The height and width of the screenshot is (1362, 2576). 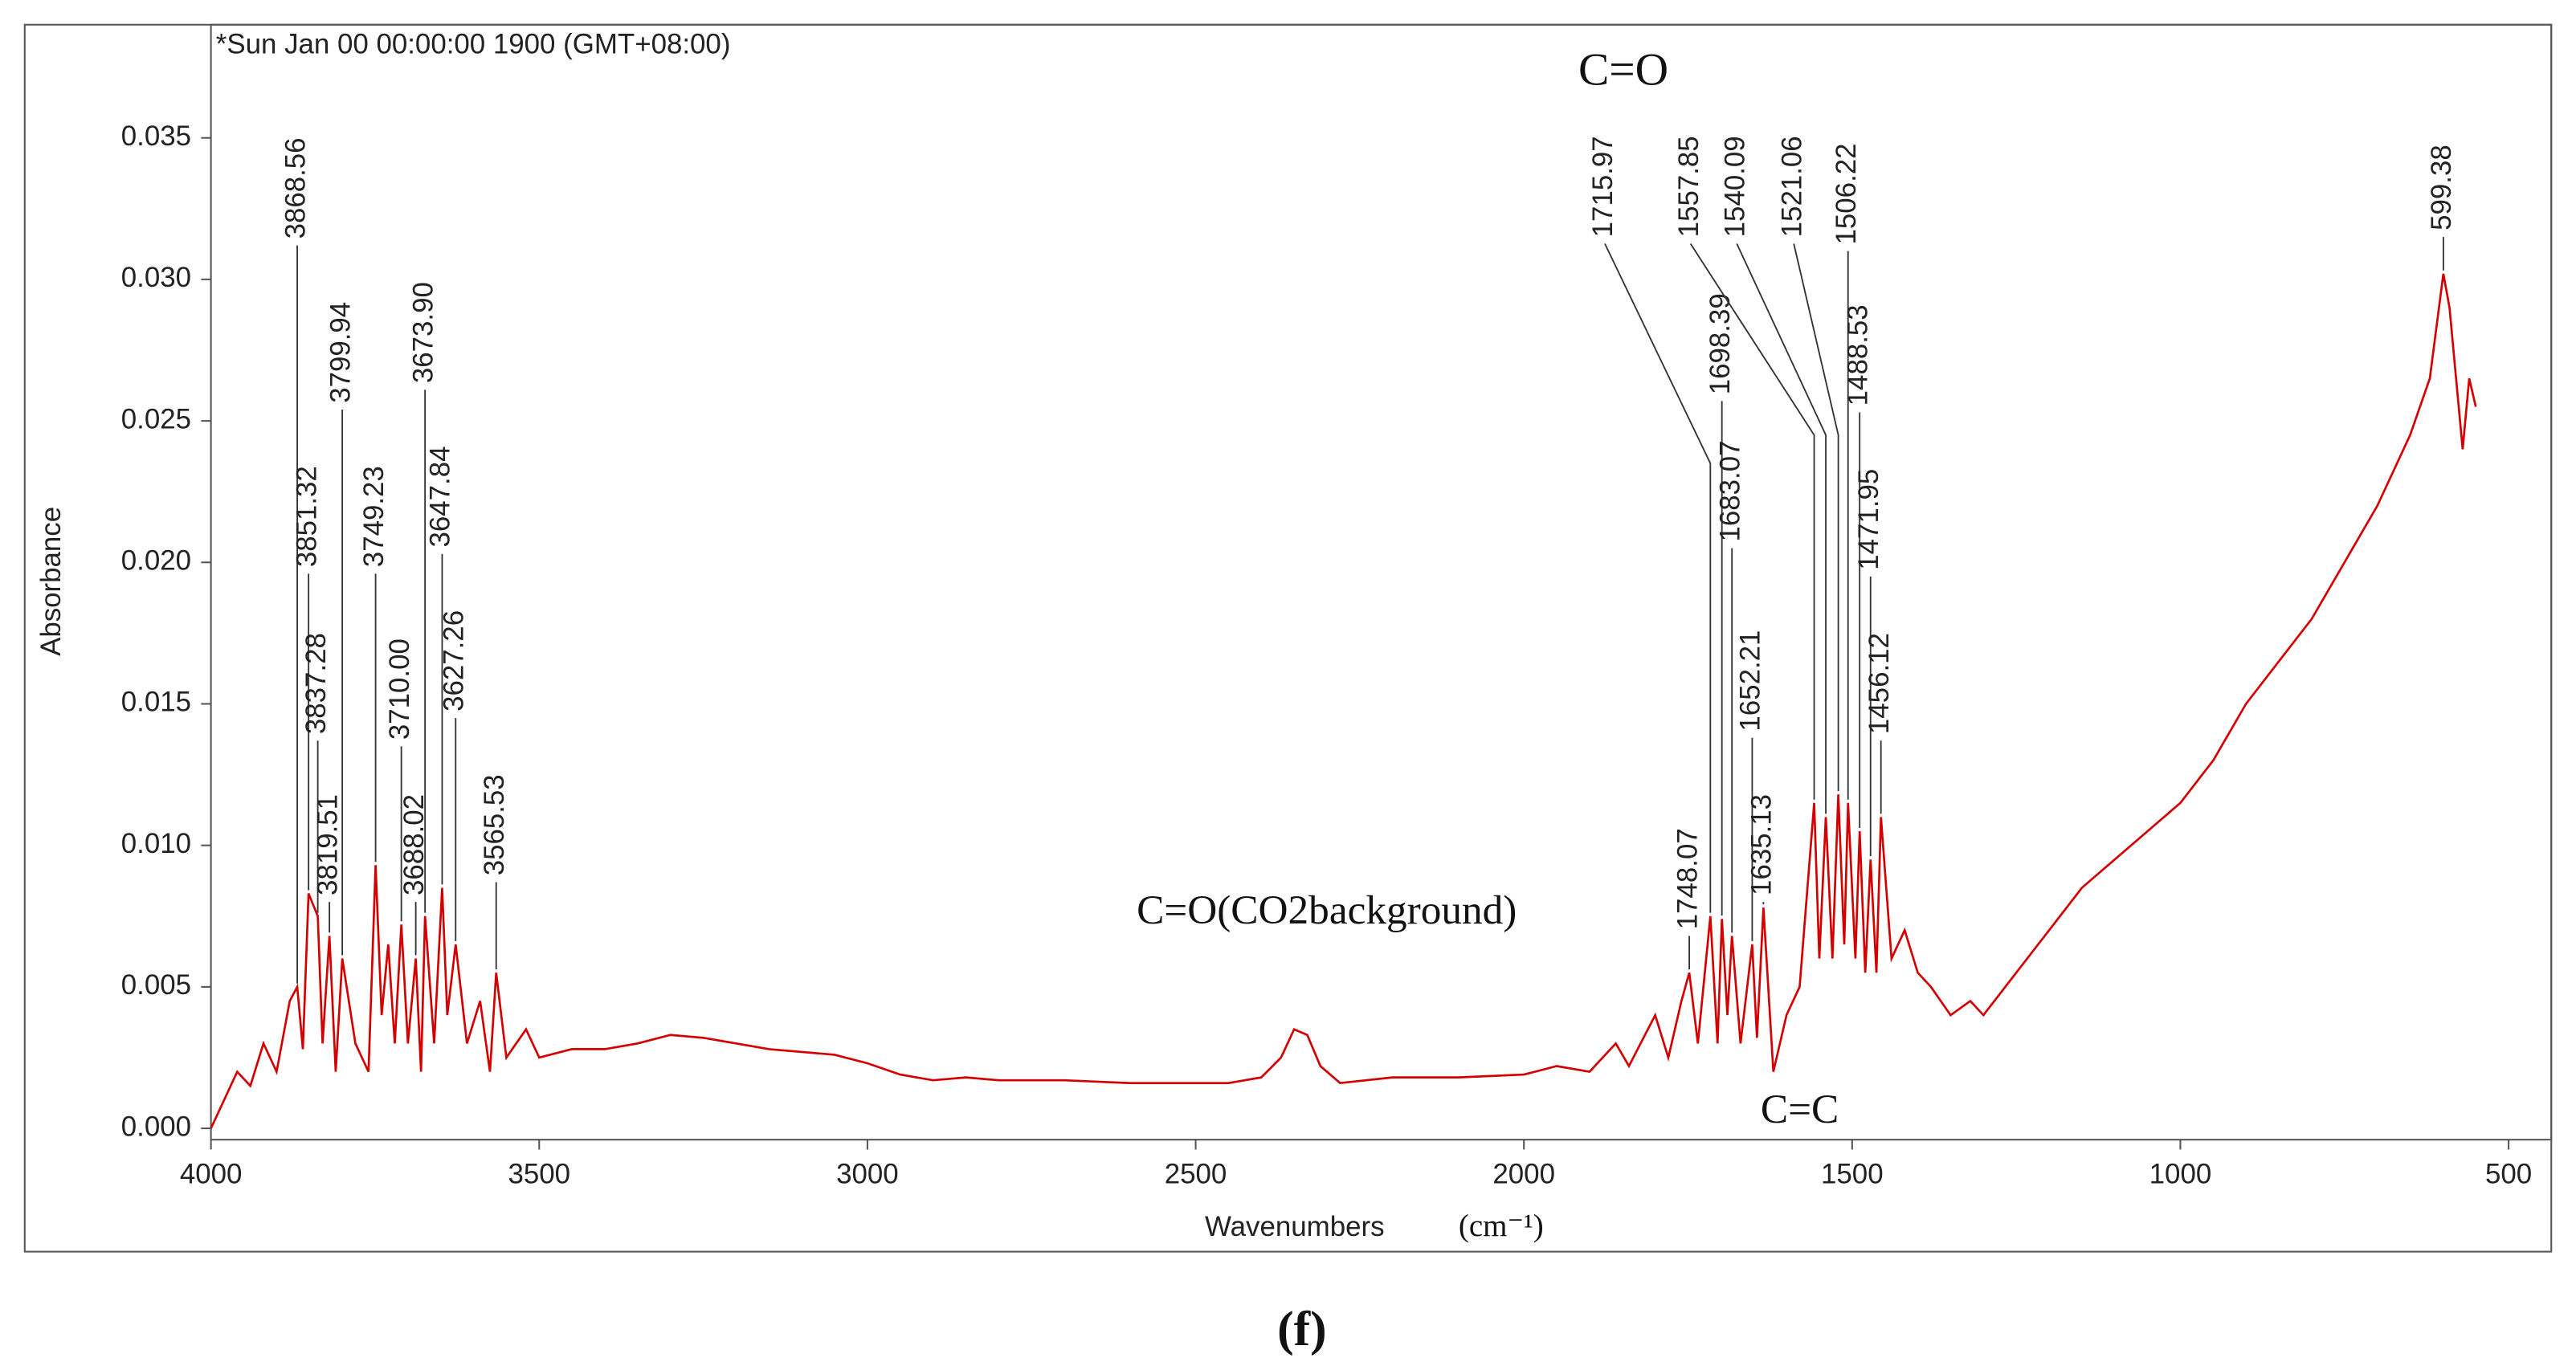 What do you see at coordinates (306, 516) in the screenshot?
I see `peak-label: 3851.32` at bounding box center [306, 516].